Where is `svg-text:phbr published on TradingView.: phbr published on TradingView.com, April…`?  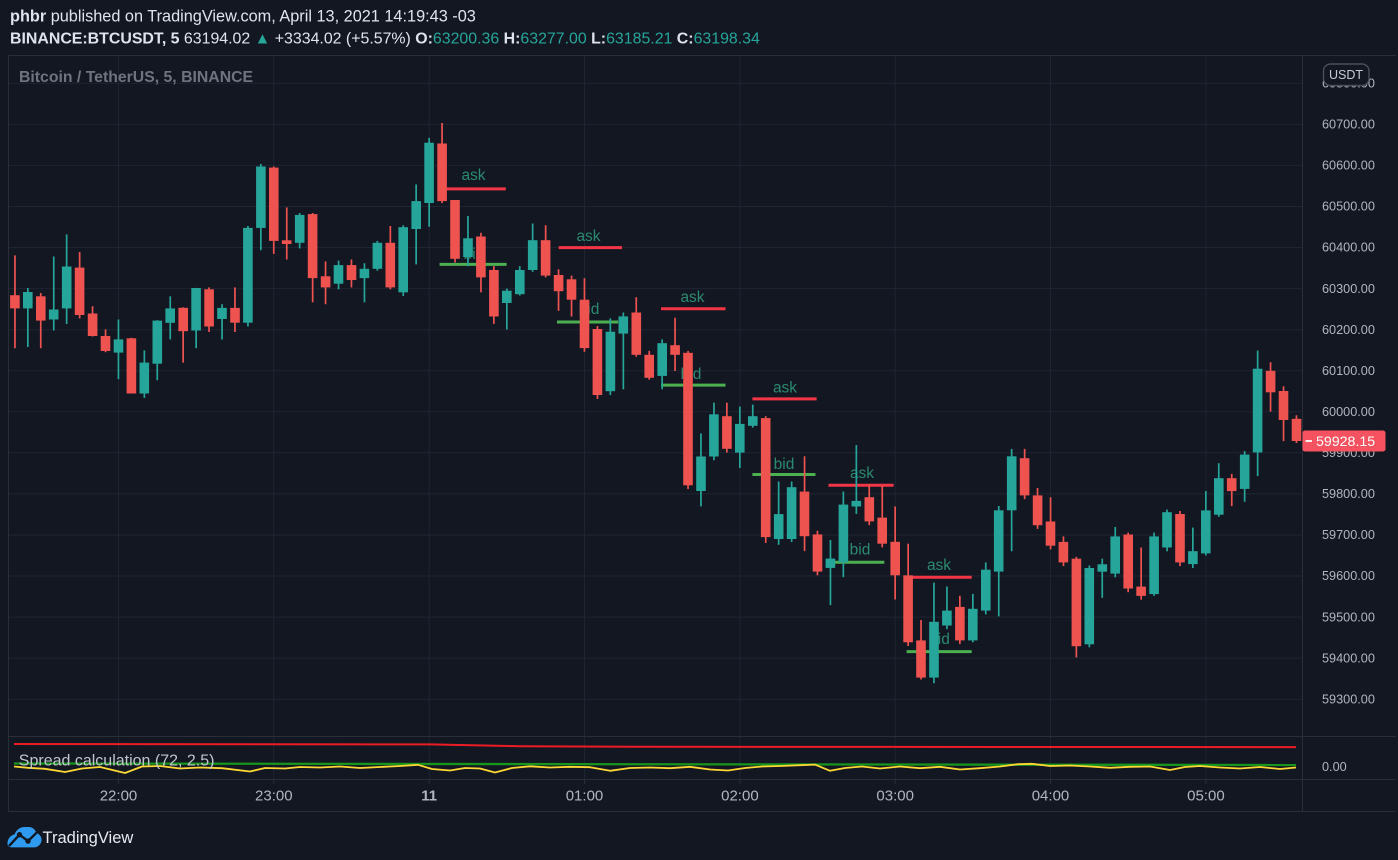
svg-text:phbr published on TradingView.: phbr published on TradingView.com, April… is located at coordinates (243, 17).